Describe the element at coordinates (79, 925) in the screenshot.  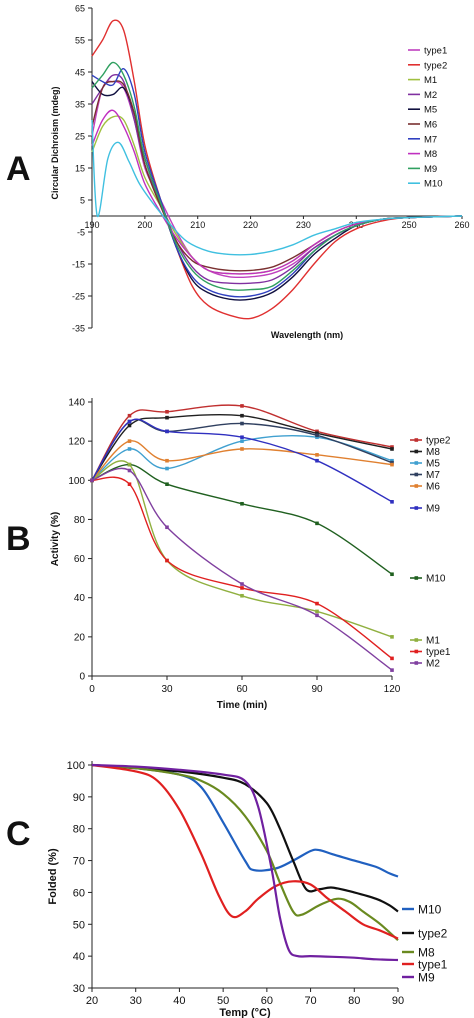
I see `y-tick-label: 50` at that location.